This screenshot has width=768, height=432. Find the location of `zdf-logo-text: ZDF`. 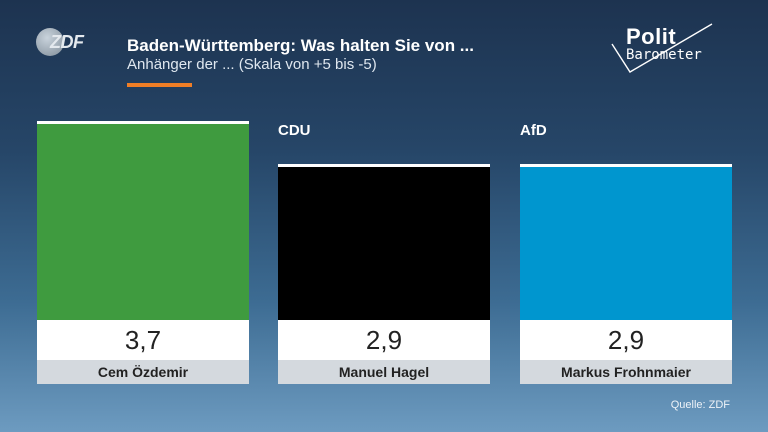

zdf-logo-text: ZDF is located at coordinates (67, 42).